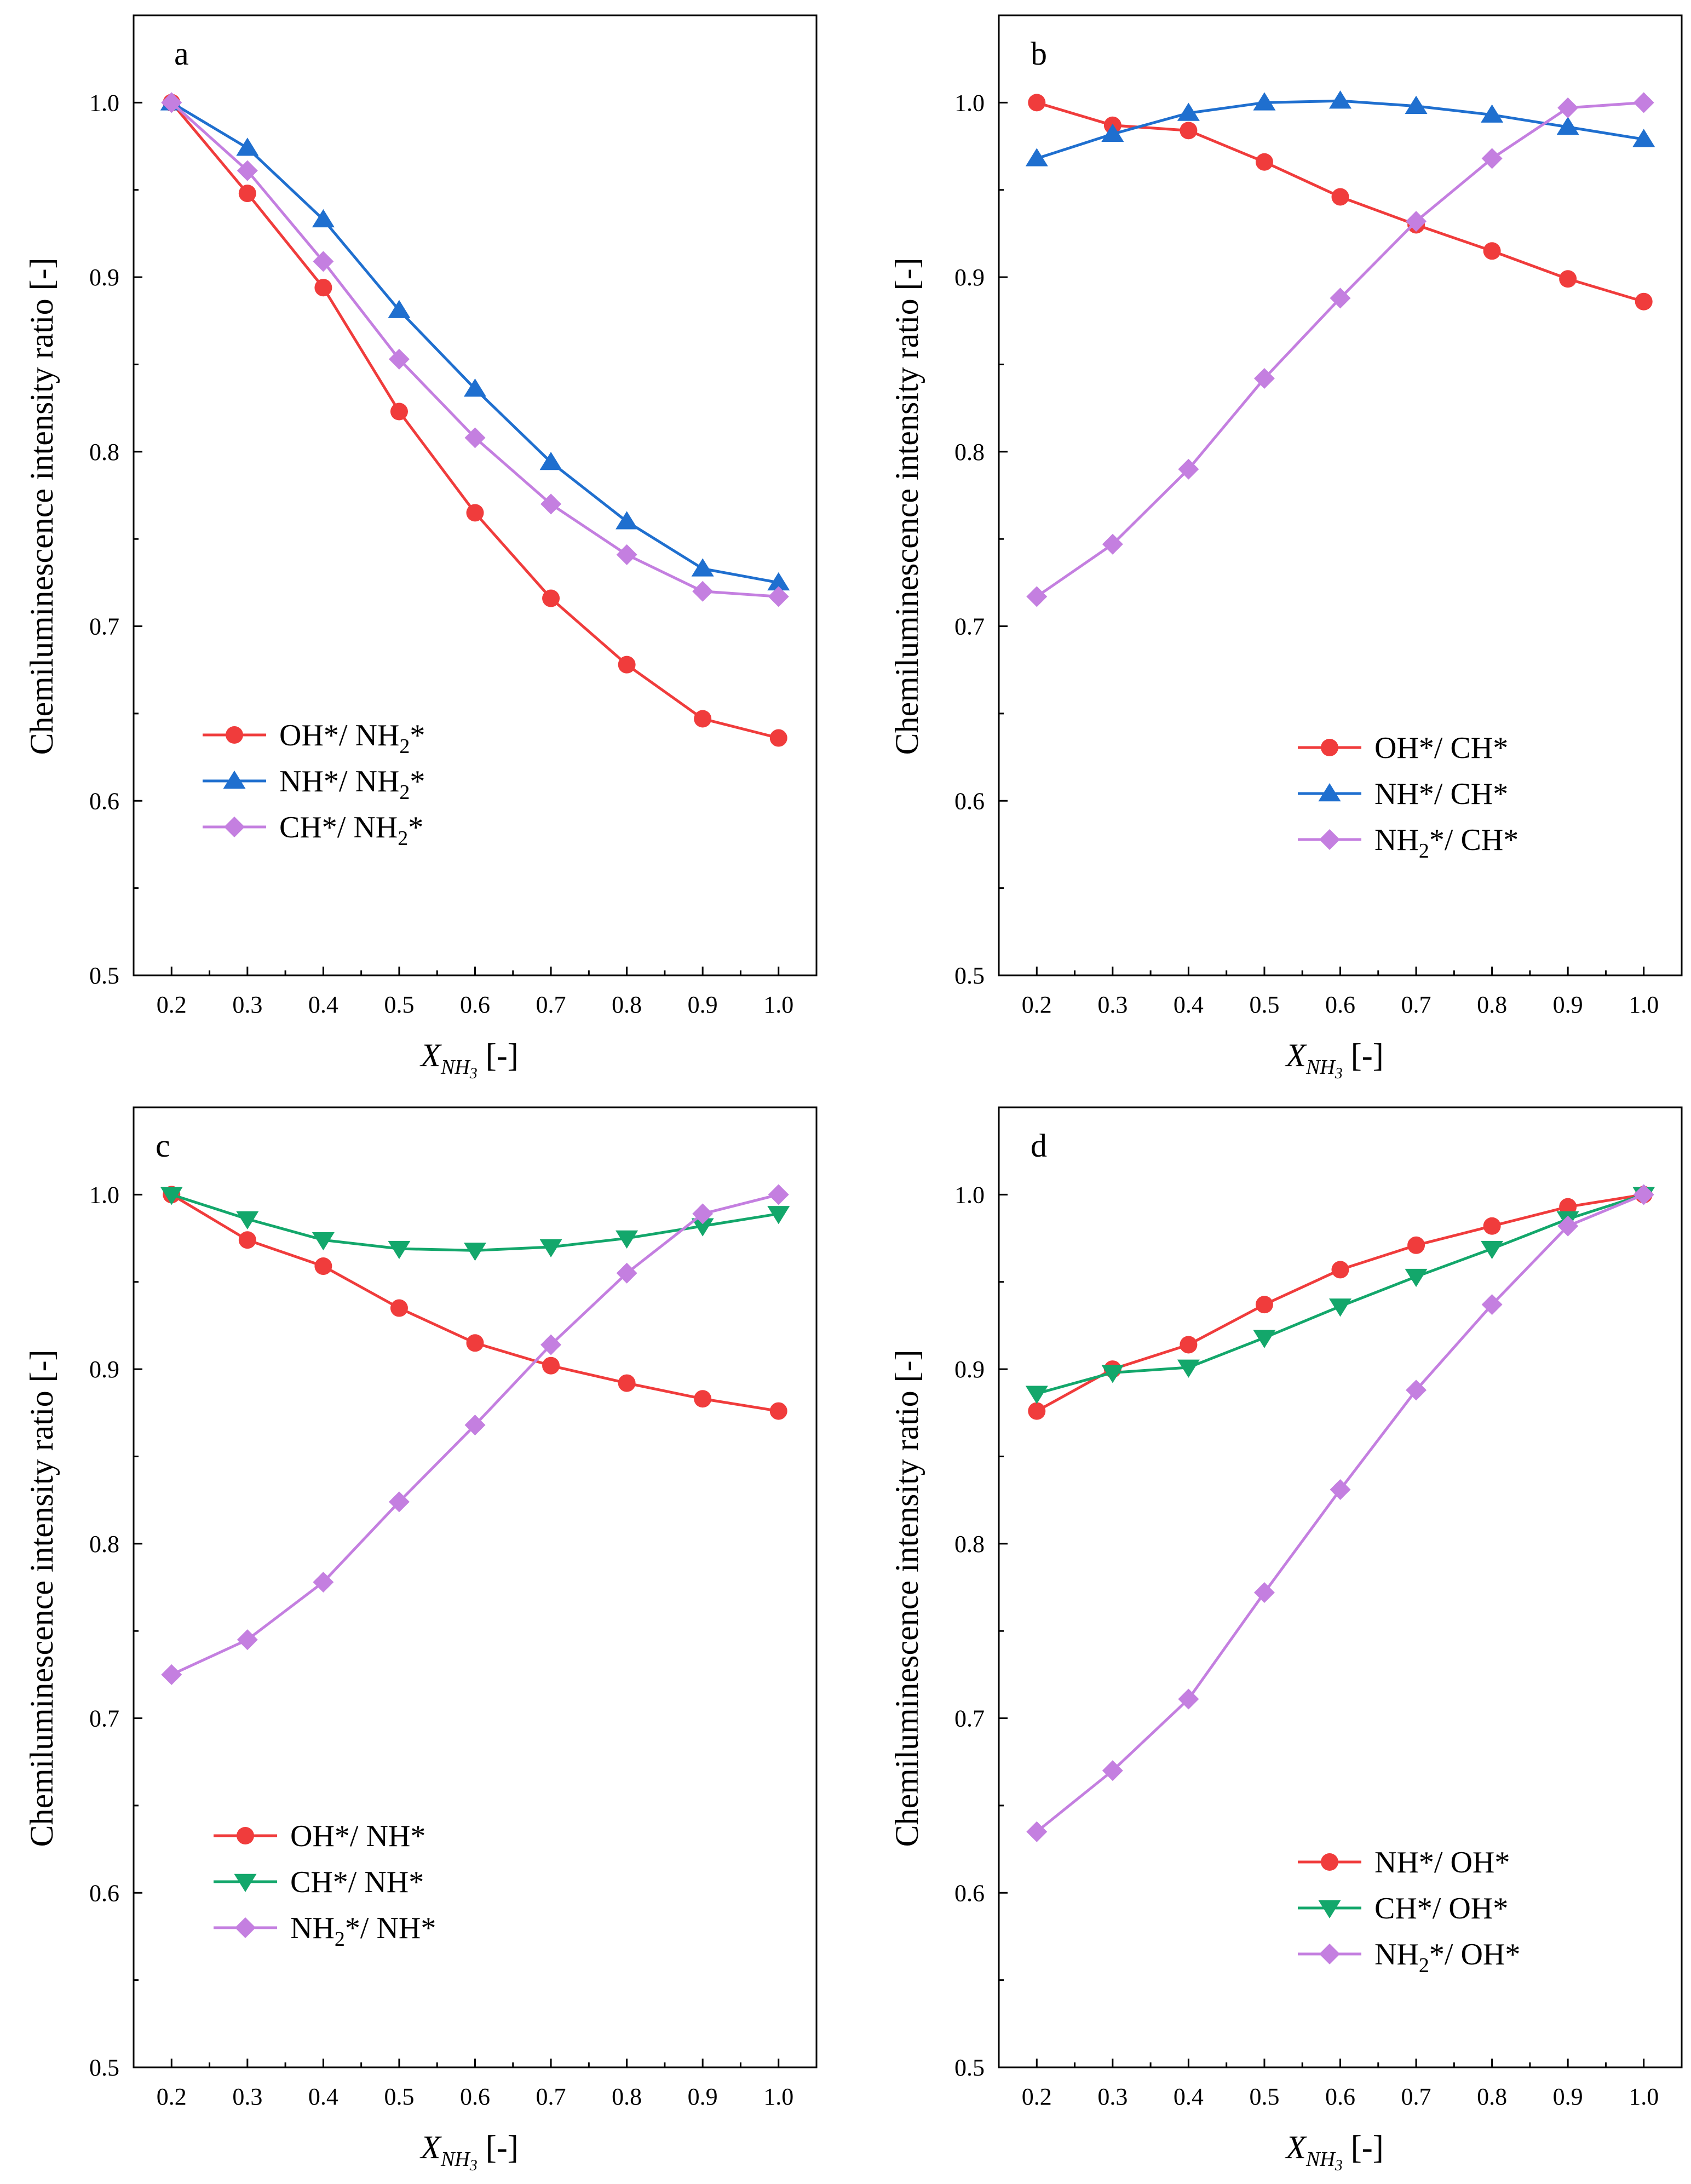 The height and width of the screenshot is (2184, 1691). Describe the element at coordinates (314, 784) in the screenshot. I see `legend: OH*/ NH2* NH*/ NH2* CH*/ NH2*` at that location.